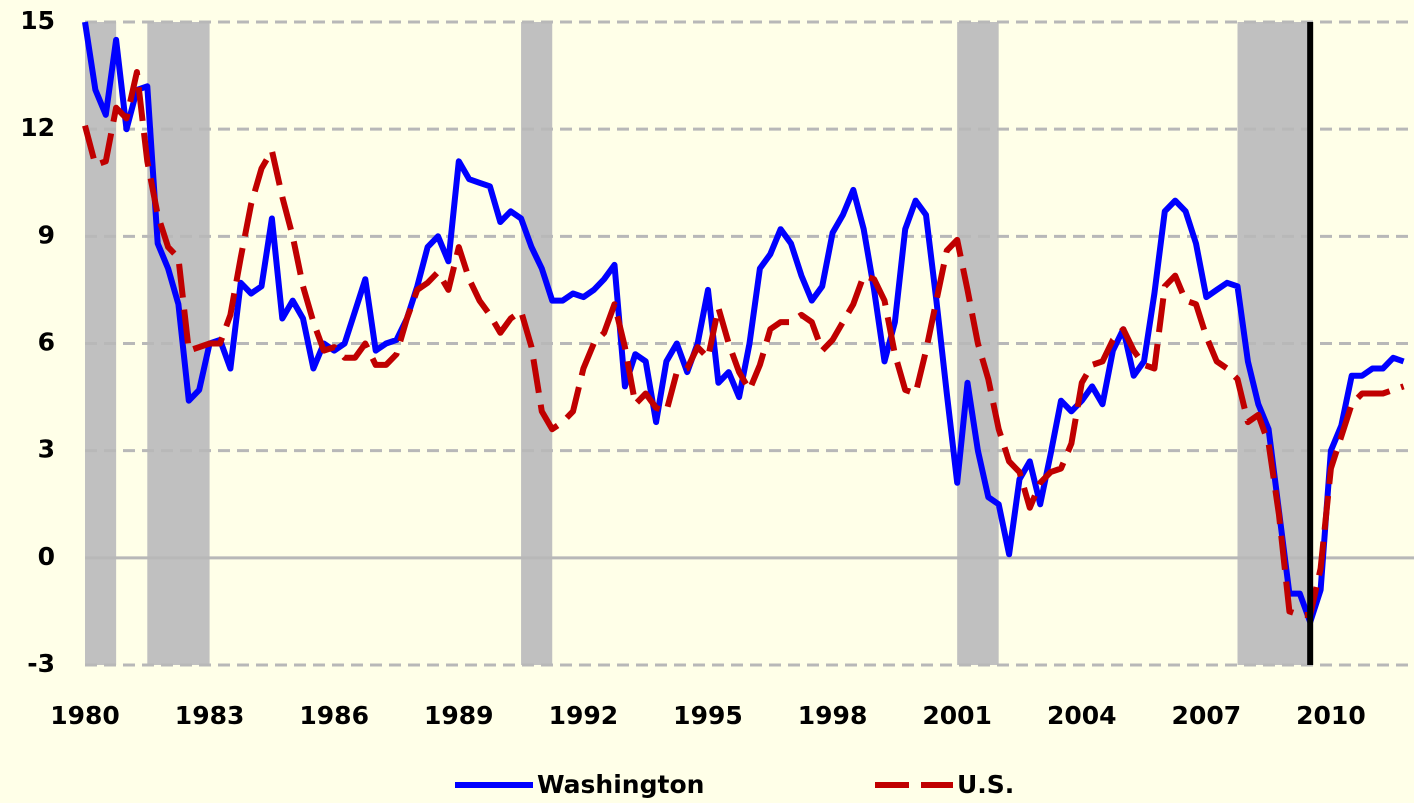 This screenshot has width=1414, height=803. What do you see at coordinates (957, 715) in the screenshot?
I see `x-tick-label: 2001` at bounding box center [957, 715].